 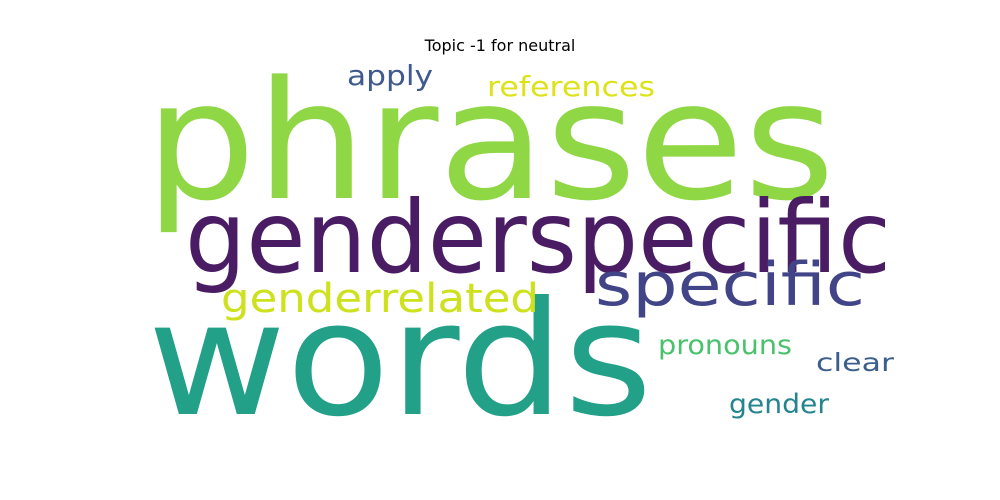 What do you see at coordinates (390, 75) in the screenshot?
I see `word-apply: apply` at bounding box center [390, 75].